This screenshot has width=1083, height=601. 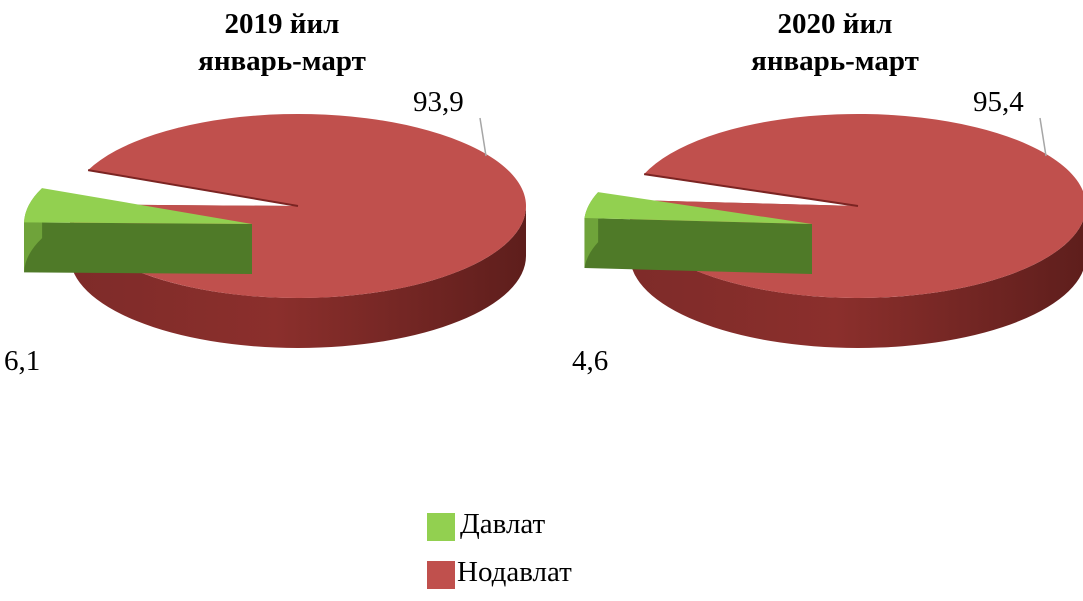 I want to click on data-label-nodavlat: 95,4, so click(x=998, y=102).